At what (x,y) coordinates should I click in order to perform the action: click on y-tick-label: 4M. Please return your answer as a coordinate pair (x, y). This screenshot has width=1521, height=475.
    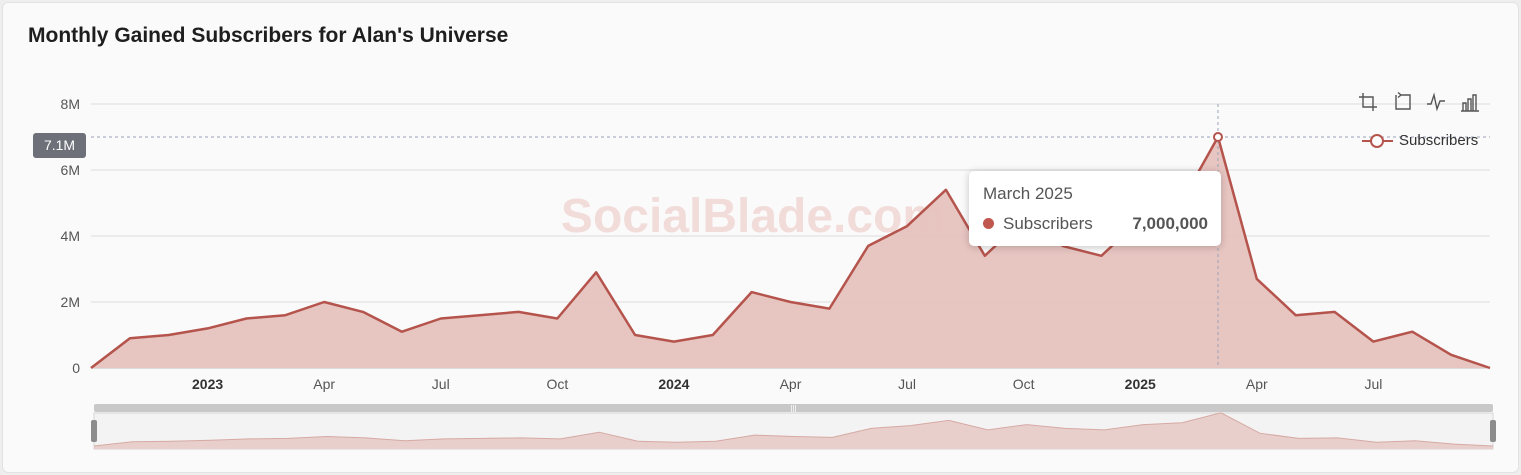
    Looking at the image, I should click on (70, 236).